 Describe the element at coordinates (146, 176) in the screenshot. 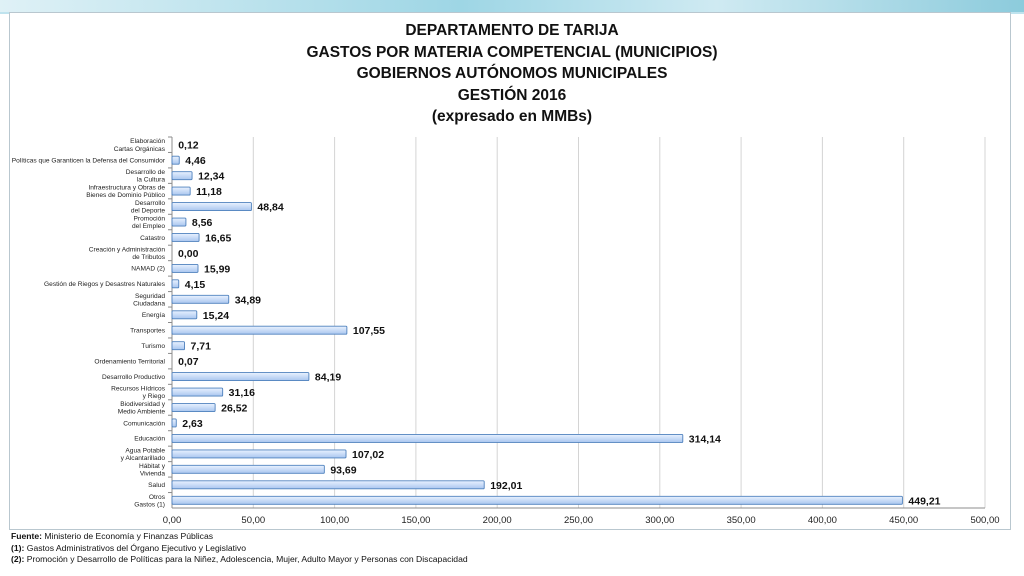

I see `category-label: Desarrollo de la Cultura` at that location.